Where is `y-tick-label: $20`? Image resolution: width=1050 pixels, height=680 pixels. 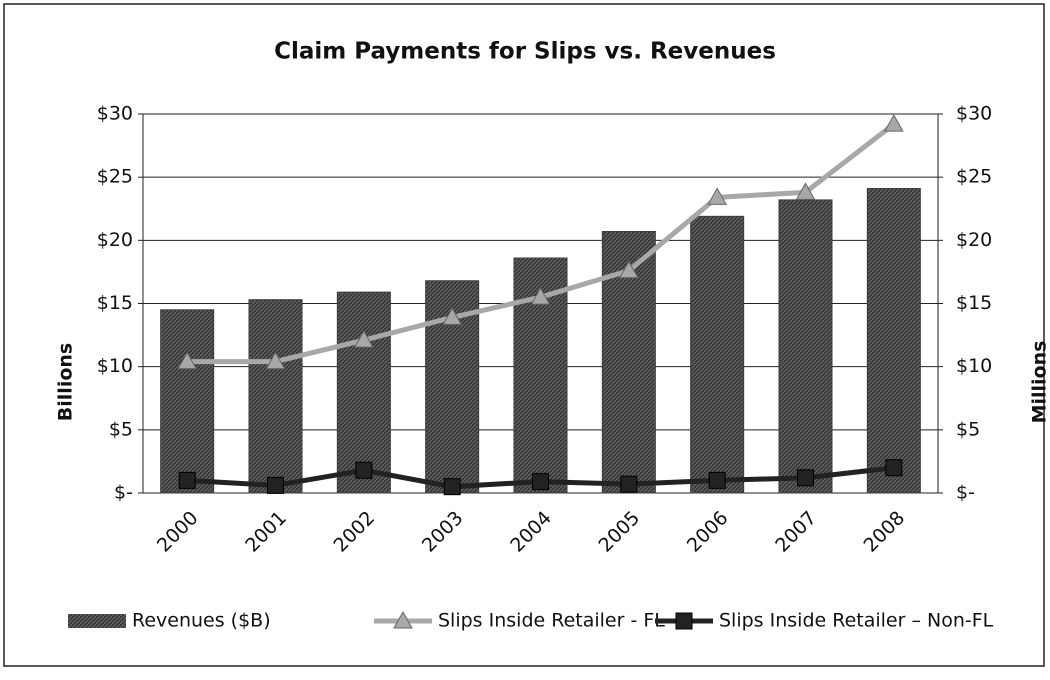
y-tick-label: $20 is located at coordinates (115, 240).